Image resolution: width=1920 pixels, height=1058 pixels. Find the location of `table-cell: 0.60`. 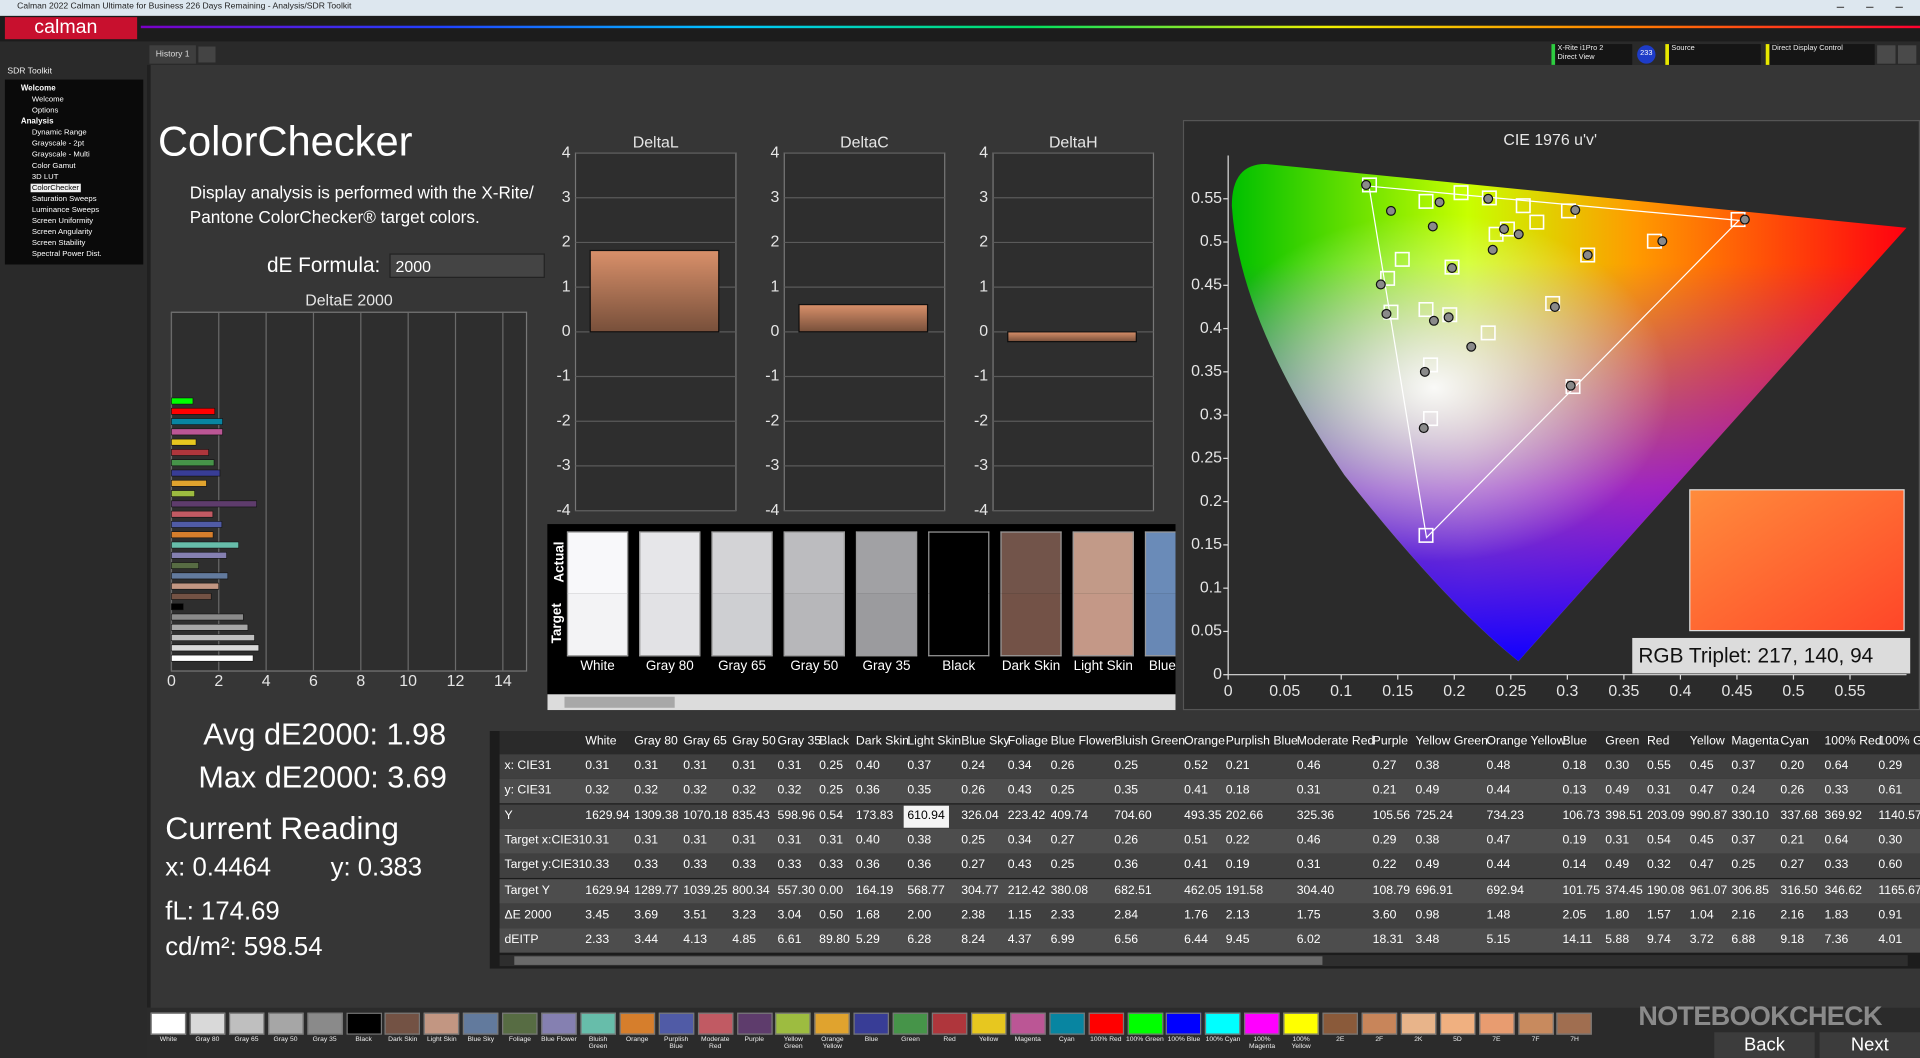

table-cell: 0.60 is located at coordinates (1890, 865).